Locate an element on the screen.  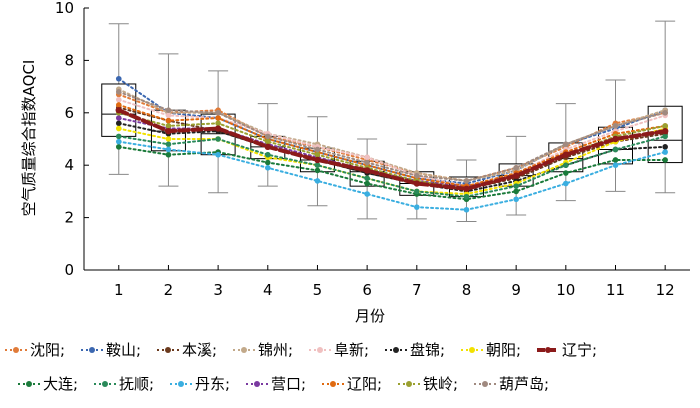
y-tick-label: 10 is located at coordinates (64, 8).